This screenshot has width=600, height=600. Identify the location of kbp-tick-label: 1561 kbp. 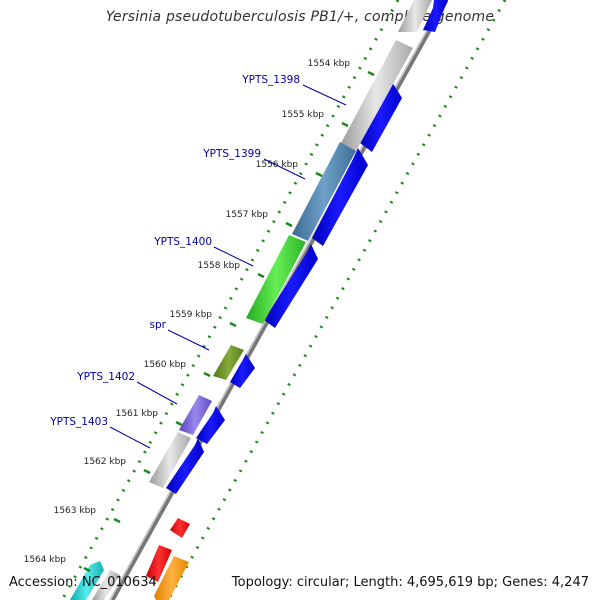
(137, 414).